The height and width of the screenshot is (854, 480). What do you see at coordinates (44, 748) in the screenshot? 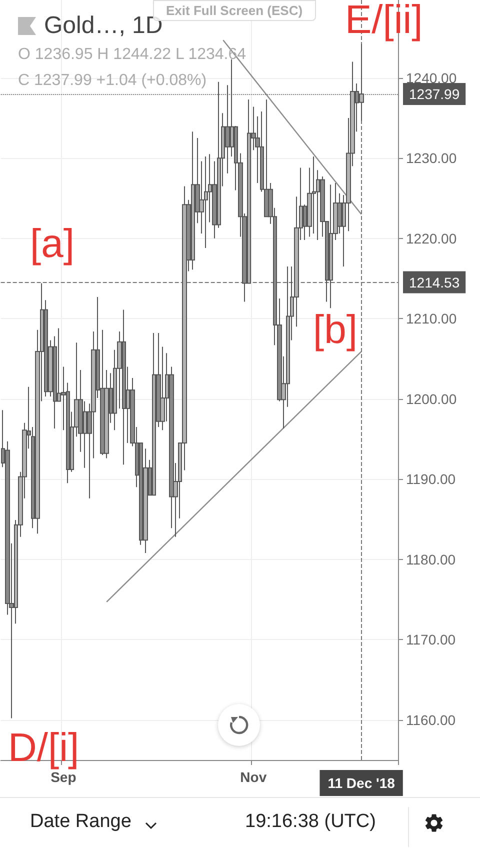
I see `annotation: D/[i]` at bounding box center [44, 748].